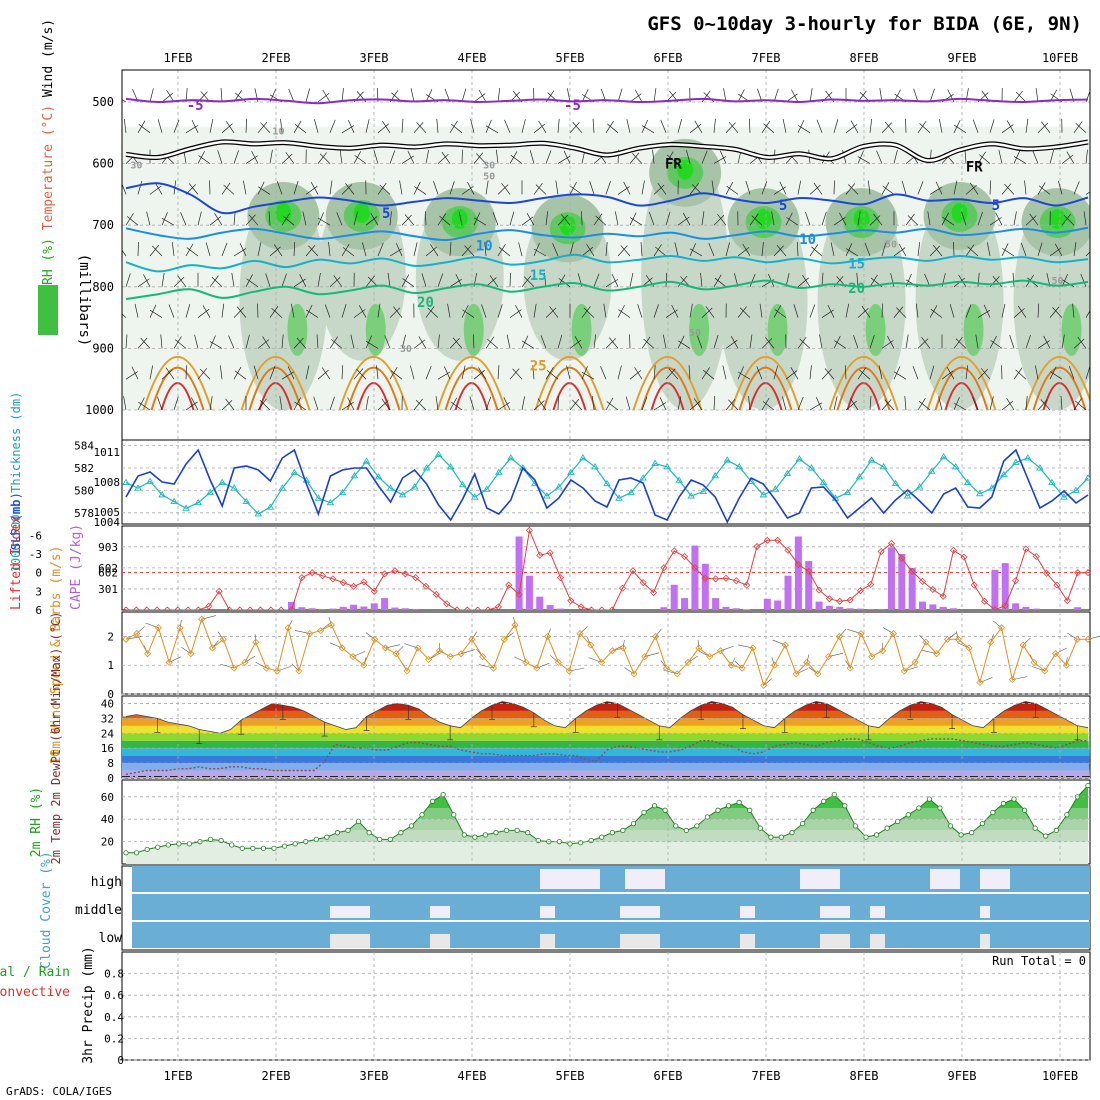 Image resolution: width=1100 pixels, height=1100 pixels. Describe the element at coordinates (107, 842) in the screenshot. I see `rh-tick-20: 20` at that location.